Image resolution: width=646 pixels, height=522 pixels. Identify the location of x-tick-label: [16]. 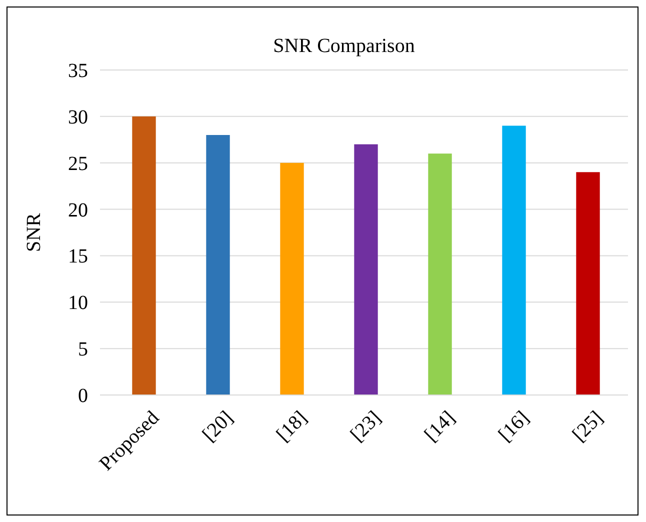
(514, 426).